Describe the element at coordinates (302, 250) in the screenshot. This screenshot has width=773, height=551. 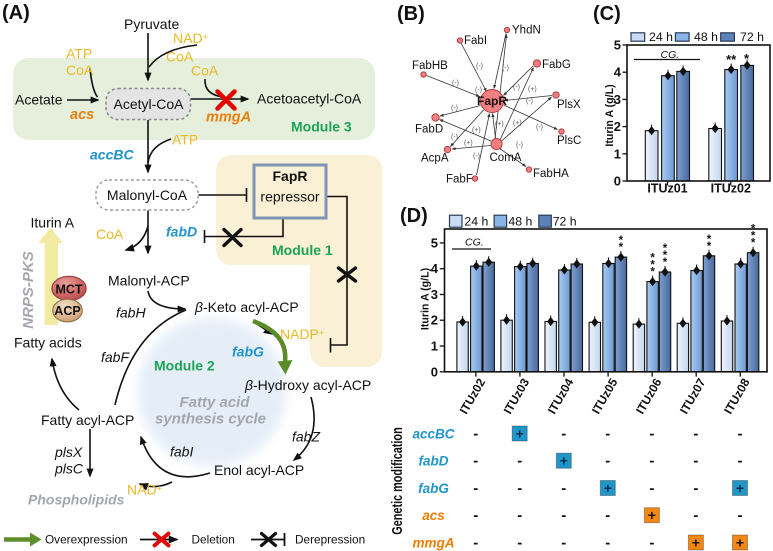
I see `svg-text: Module 1` at that location.